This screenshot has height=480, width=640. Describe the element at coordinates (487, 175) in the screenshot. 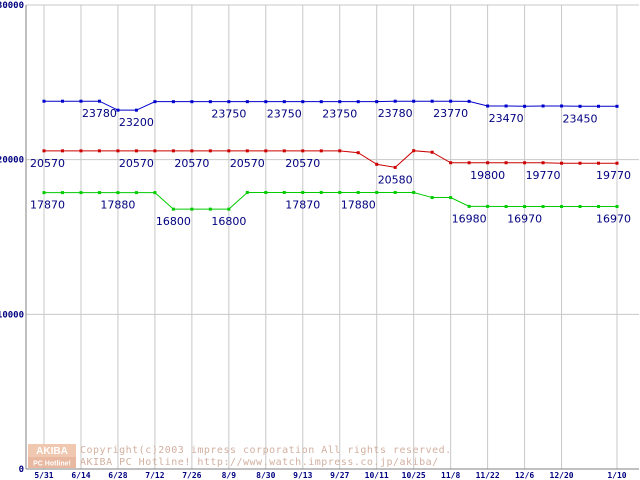

I see `data-label: 19800` at that location.